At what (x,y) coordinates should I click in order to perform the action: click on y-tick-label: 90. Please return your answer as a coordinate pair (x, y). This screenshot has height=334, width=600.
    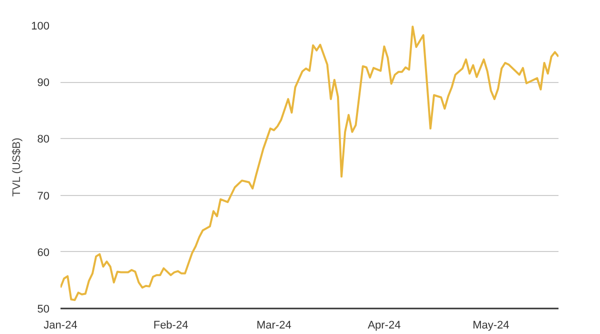
    Looking at the image, I should click on (43, 83).